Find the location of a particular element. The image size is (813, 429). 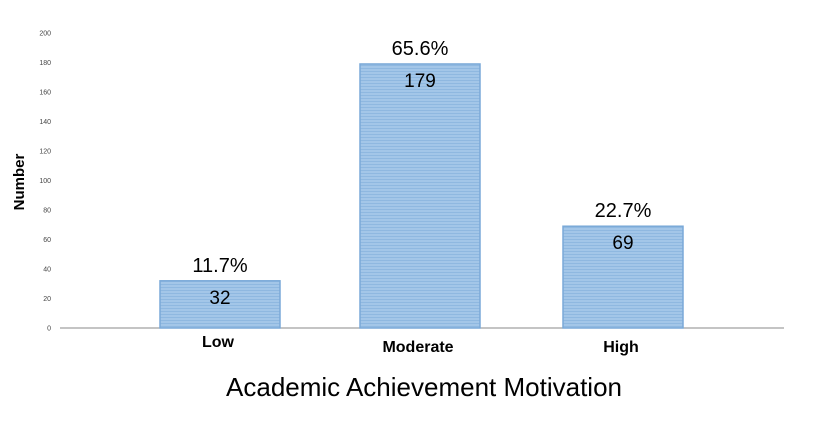

x-axis-label: Academic Achievement Motivation is located at coordinates (424, 387).